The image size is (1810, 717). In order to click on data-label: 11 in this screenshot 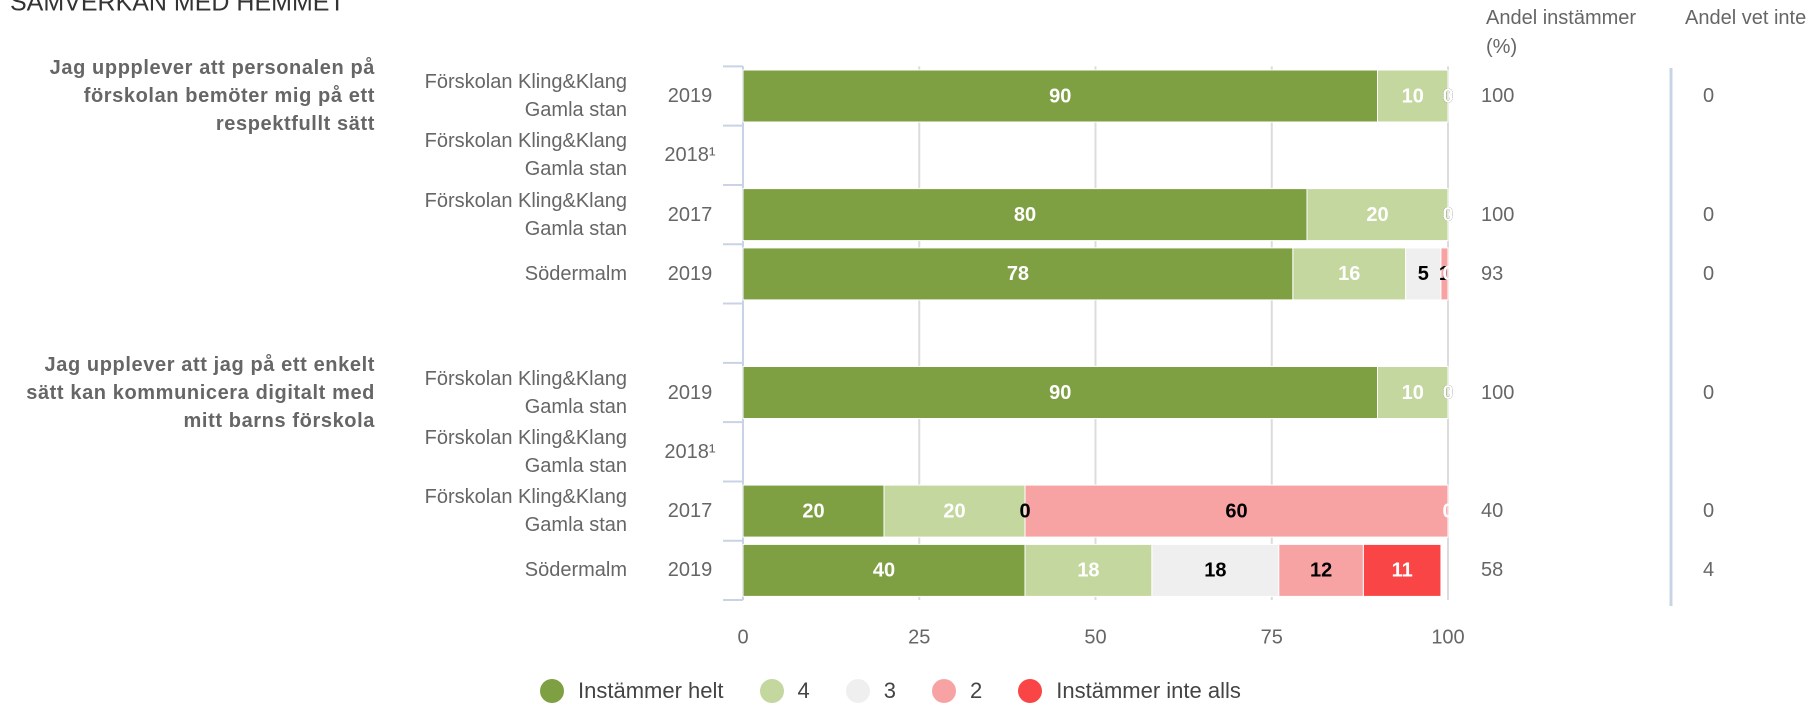, I will do `click(1402, 571)`.